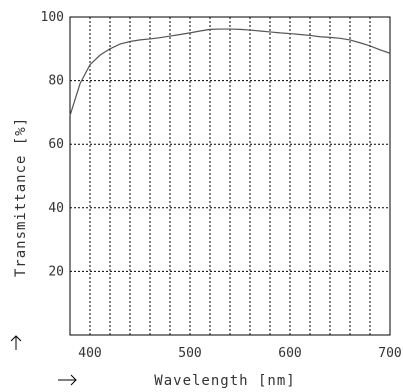 The height and width of the screenshot is (392, 403). What do you see at coordinates (67, 380) in the screenshot?
I see `arrow-right-icon` at bounding box center [67, 380].